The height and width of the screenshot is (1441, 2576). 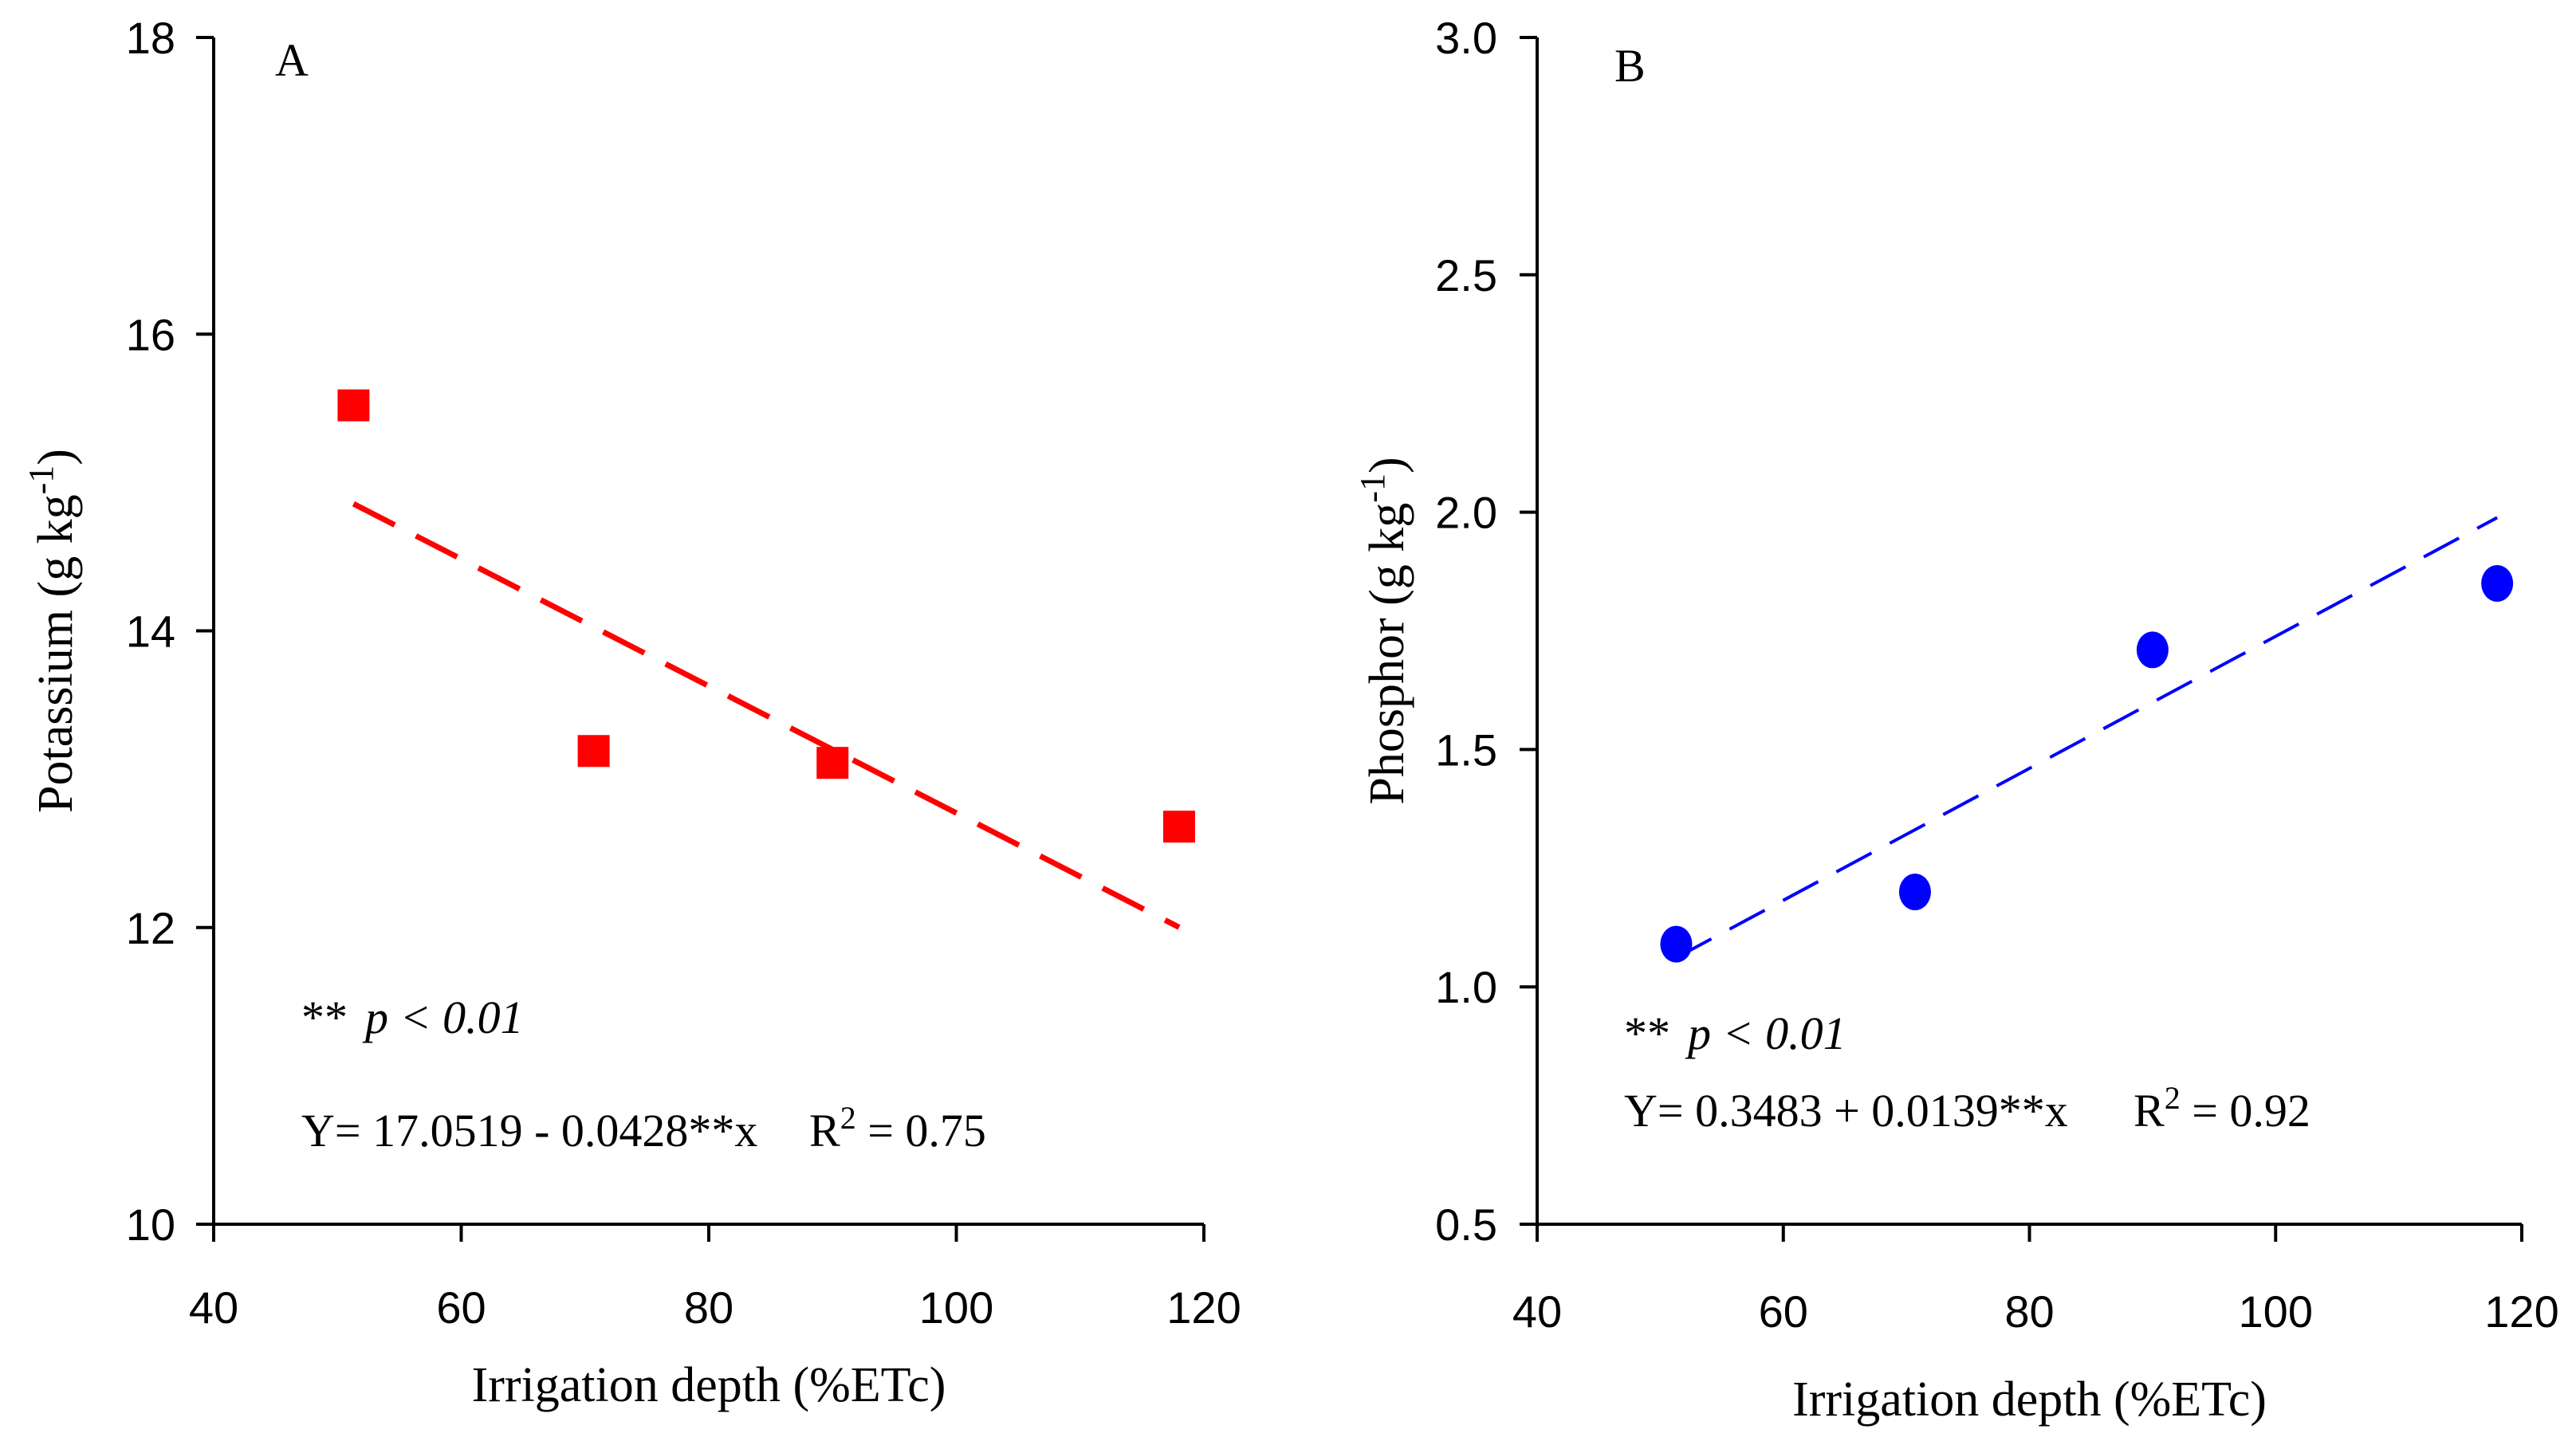 What do you see at coordinates (292, 60) in the screenshot?
I see `panel-letter: A` at bounding box center [292, 60].